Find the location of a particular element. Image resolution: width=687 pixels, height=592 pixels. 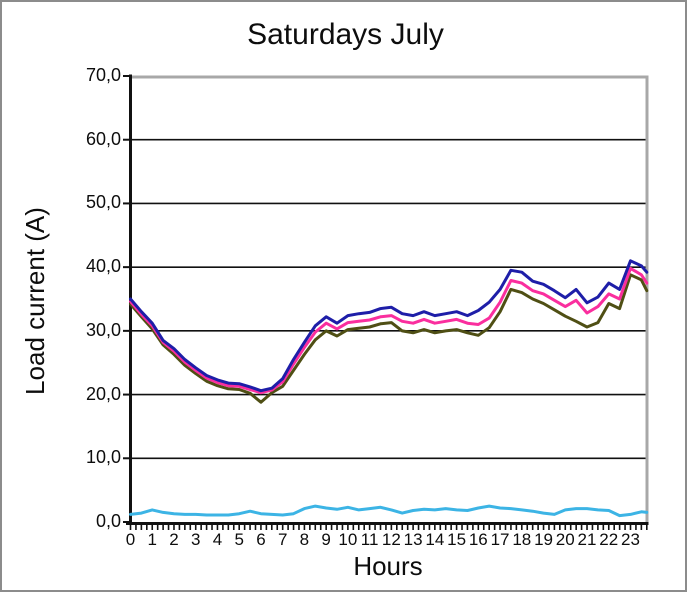

x-tick-label-22: 22 is located at coordinates (609, 539).